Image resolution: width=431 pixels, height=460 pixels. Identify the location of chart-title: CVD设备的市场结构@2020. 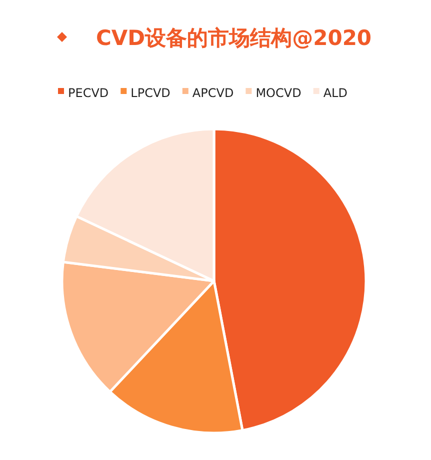
(234, 38).